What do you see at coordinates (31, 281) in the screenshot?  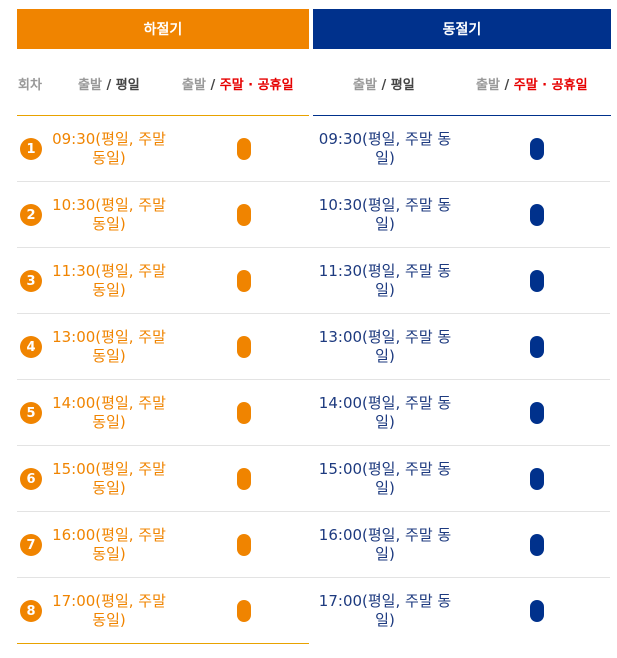 I see `round-number-badge: 3` at bounding box center [31, 281].